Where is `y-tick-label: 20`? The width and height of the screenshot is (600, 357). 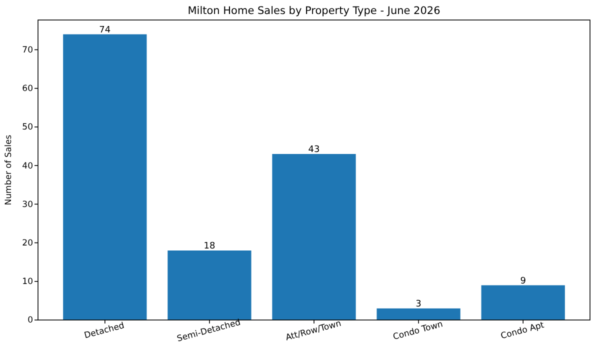 y-tick-label: 20 is located at coordinates (27, 243).